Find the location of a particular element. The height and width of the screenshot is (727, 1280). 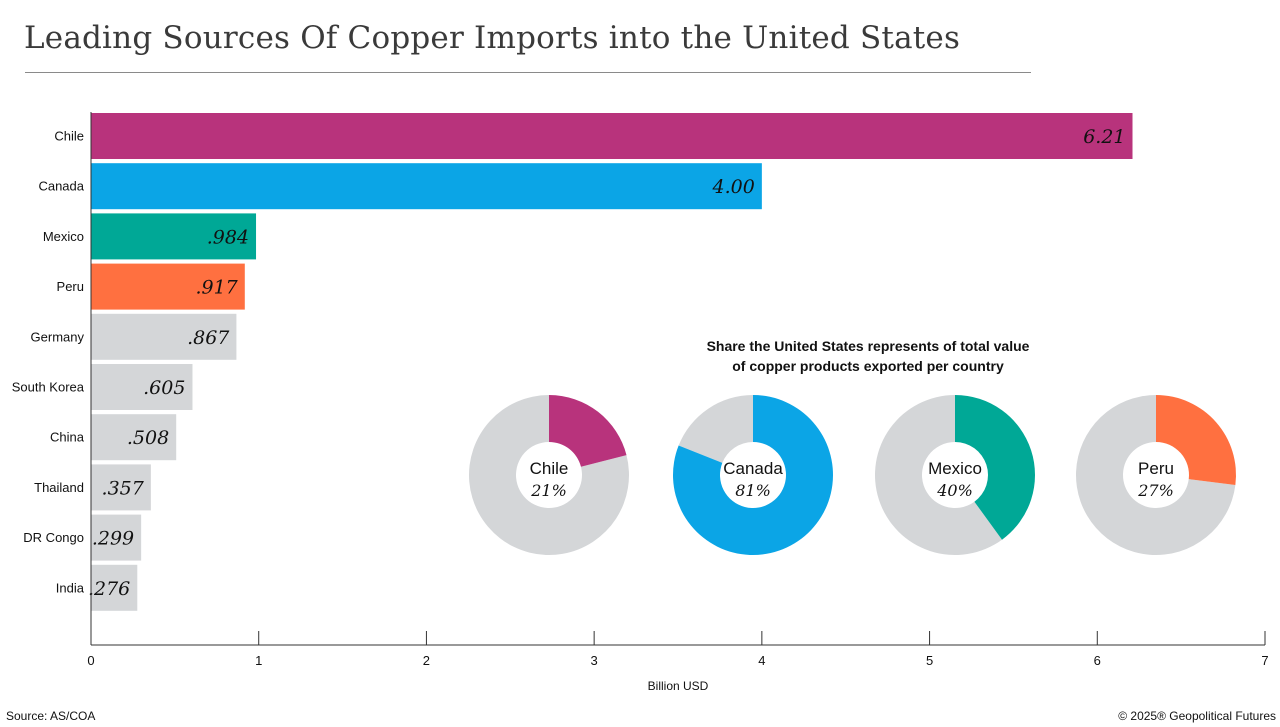

data-label: .508 is located at coordinates (148, 438).